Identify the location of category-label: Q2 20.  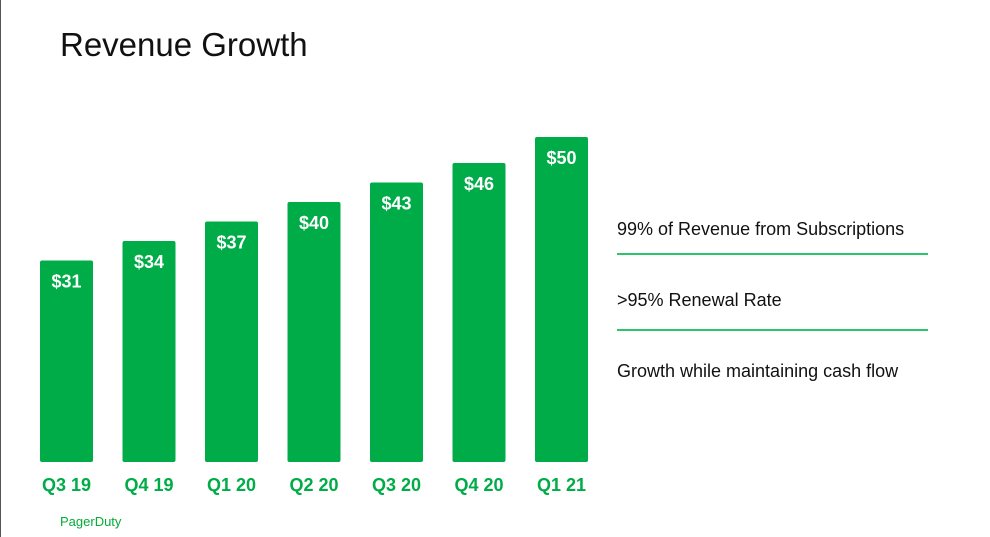
(313, 485).